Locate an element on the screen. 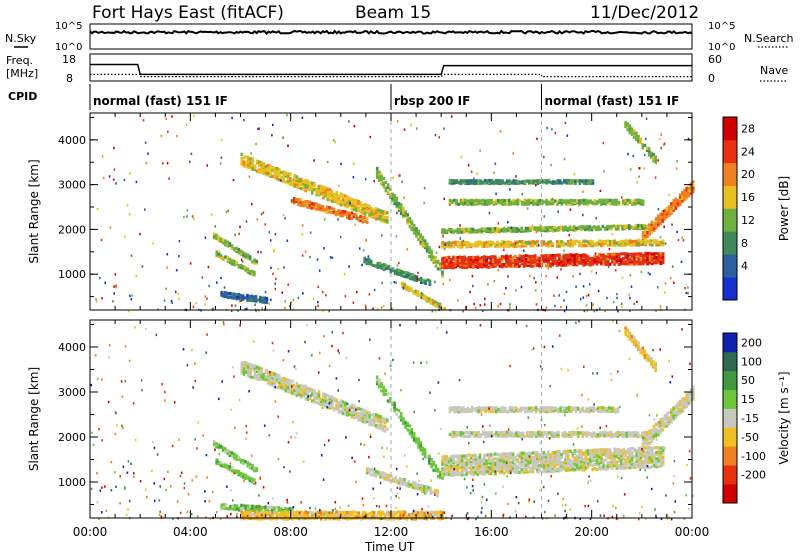 The width and height of the screenshot is (800, 554). colorbar-cell is located at coordinates (730, 151).